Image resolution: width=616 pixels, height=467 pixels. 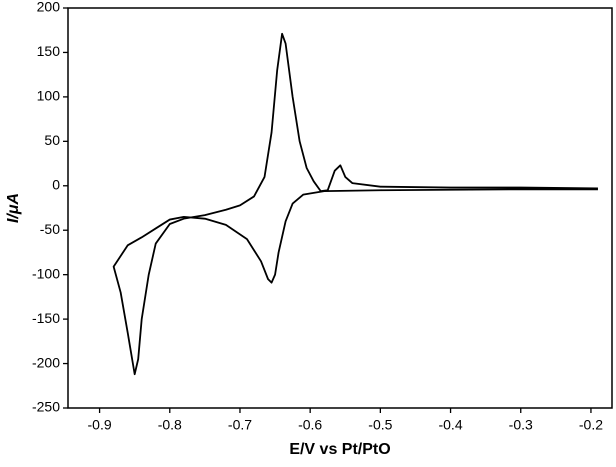 What do you see at coordinates (521, 425) in the screenshot?
I see `x-tick-label: -0.3` at bounding box center [521, 425].